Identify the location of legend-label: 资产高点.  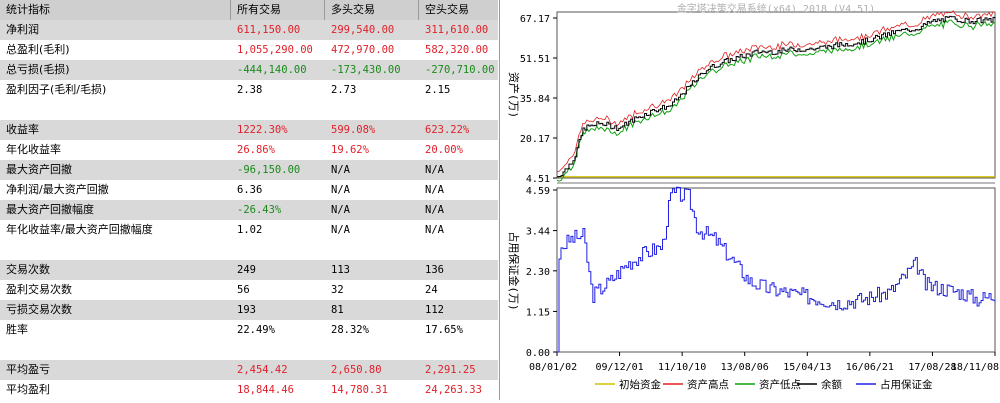
(708, 384).